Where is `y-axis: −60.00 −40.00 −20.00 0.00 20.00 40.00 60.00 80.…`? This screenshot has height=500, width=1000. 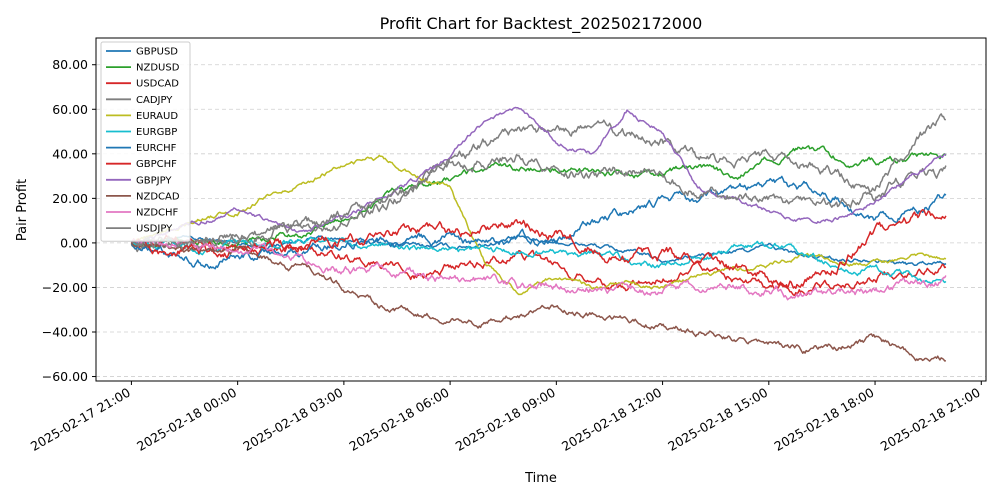
y-axis: −60.00 −40.00 −20.00 0.00 20.00 40.00 60.00 80.… is located at coordinates (69, 220).